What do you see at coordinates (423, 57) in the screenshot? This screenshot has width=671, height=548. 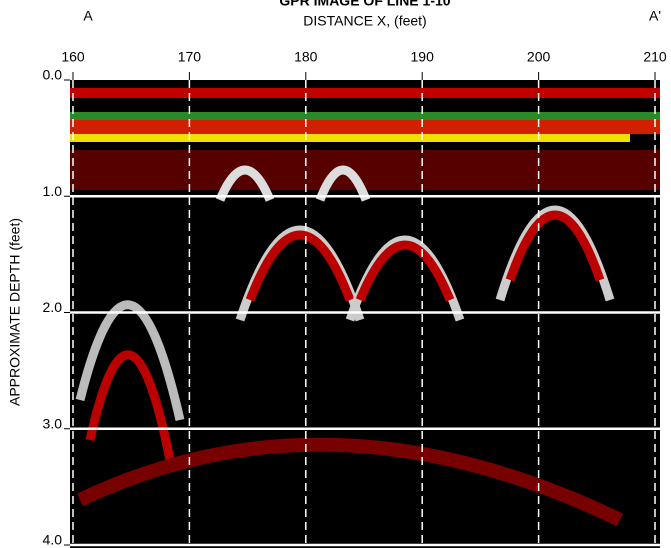 I see `x-tick-label: 190` at bounding box center [423, 57].